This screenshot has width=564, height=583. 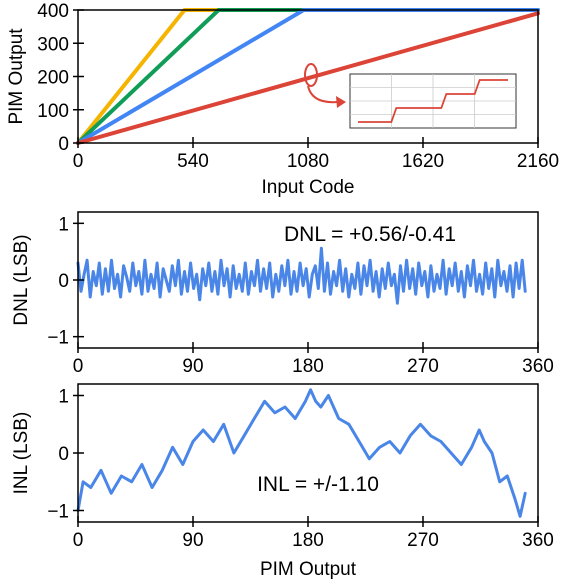 What do you see at coordinates (53, 44) in the screenshot?
I see `y-tick-label: 300` at bounding box center [53, 44].